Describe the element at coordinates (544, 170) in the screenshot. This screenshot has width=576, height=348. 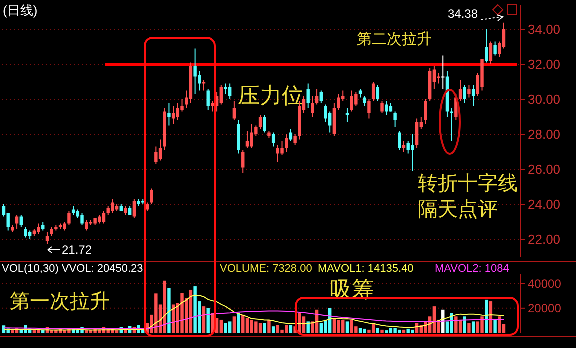
I see `y-tick-label: 26.00` at that location.